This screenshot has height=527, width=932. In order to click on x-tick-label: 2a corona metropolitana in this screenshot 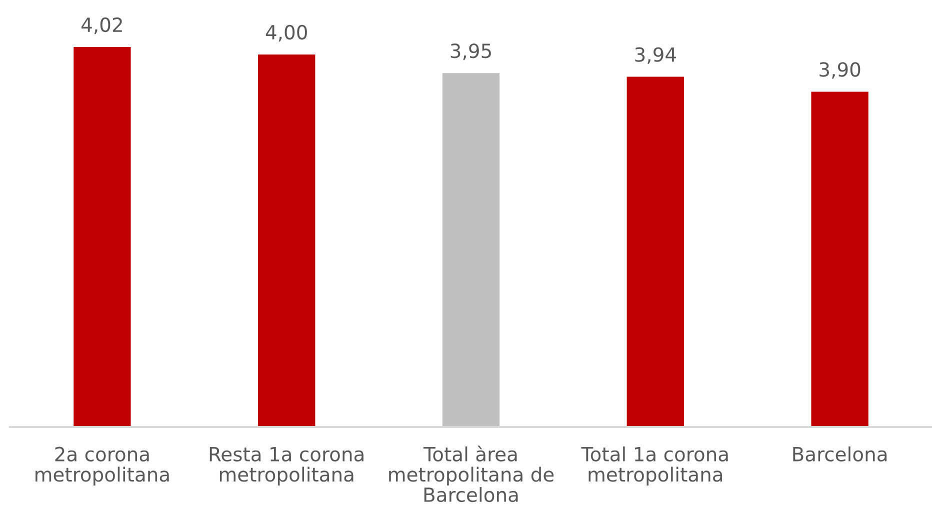, I will do `click(102, 466)`.